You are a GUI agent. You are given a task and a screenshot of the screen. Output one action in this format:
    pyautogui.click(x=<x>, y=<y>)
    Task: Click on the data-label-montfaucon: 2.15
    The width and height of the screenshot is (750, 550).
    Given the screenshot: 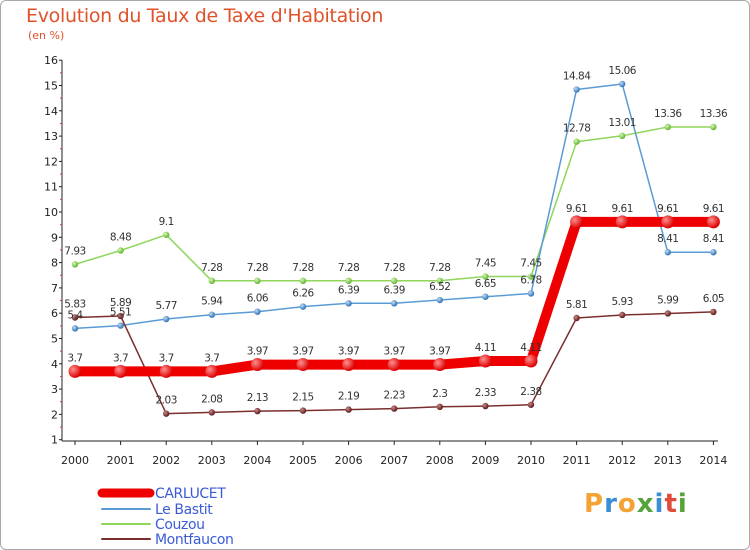 What is the action you would take?
    pyautogui.click(x=302, y=398)
    